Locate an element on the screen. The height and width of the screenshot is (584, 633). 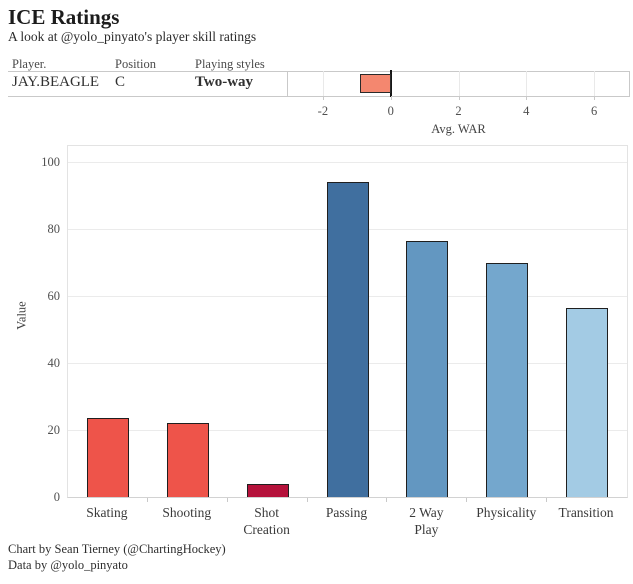
gridline is located at coordinates (347, 162).